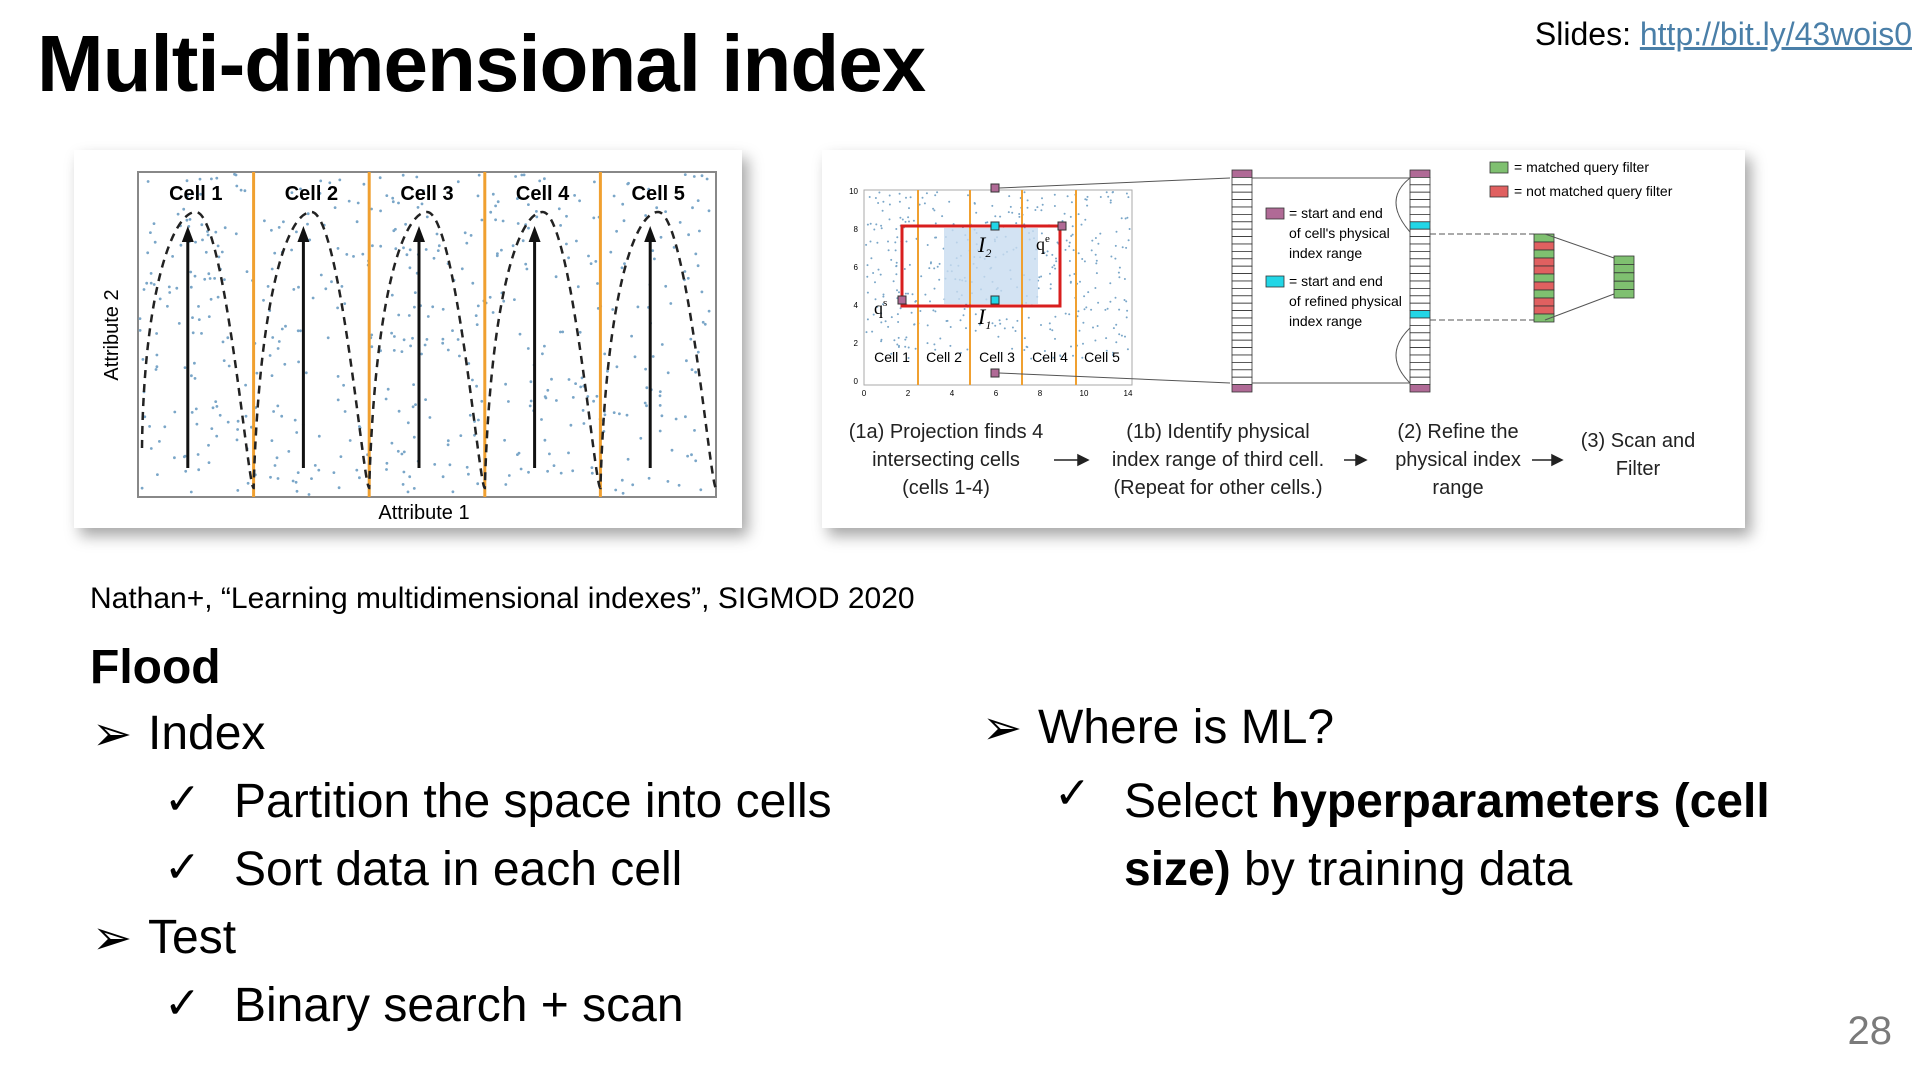 The height and width of the screenshot is (1080, 1920). What do you see at coordinates (427, 334) in the screenshot?
I see `cell-boundaries` at bounding box center [427, 334].